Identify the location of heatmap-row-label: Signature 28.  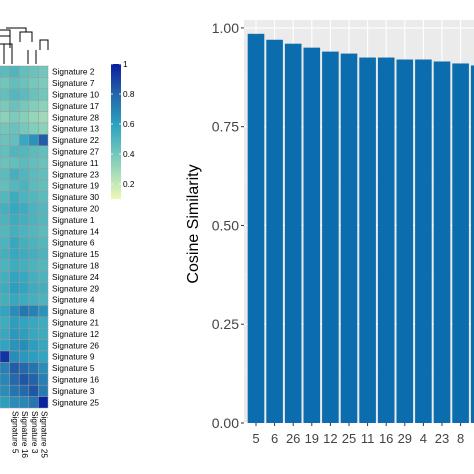
(75, 117).